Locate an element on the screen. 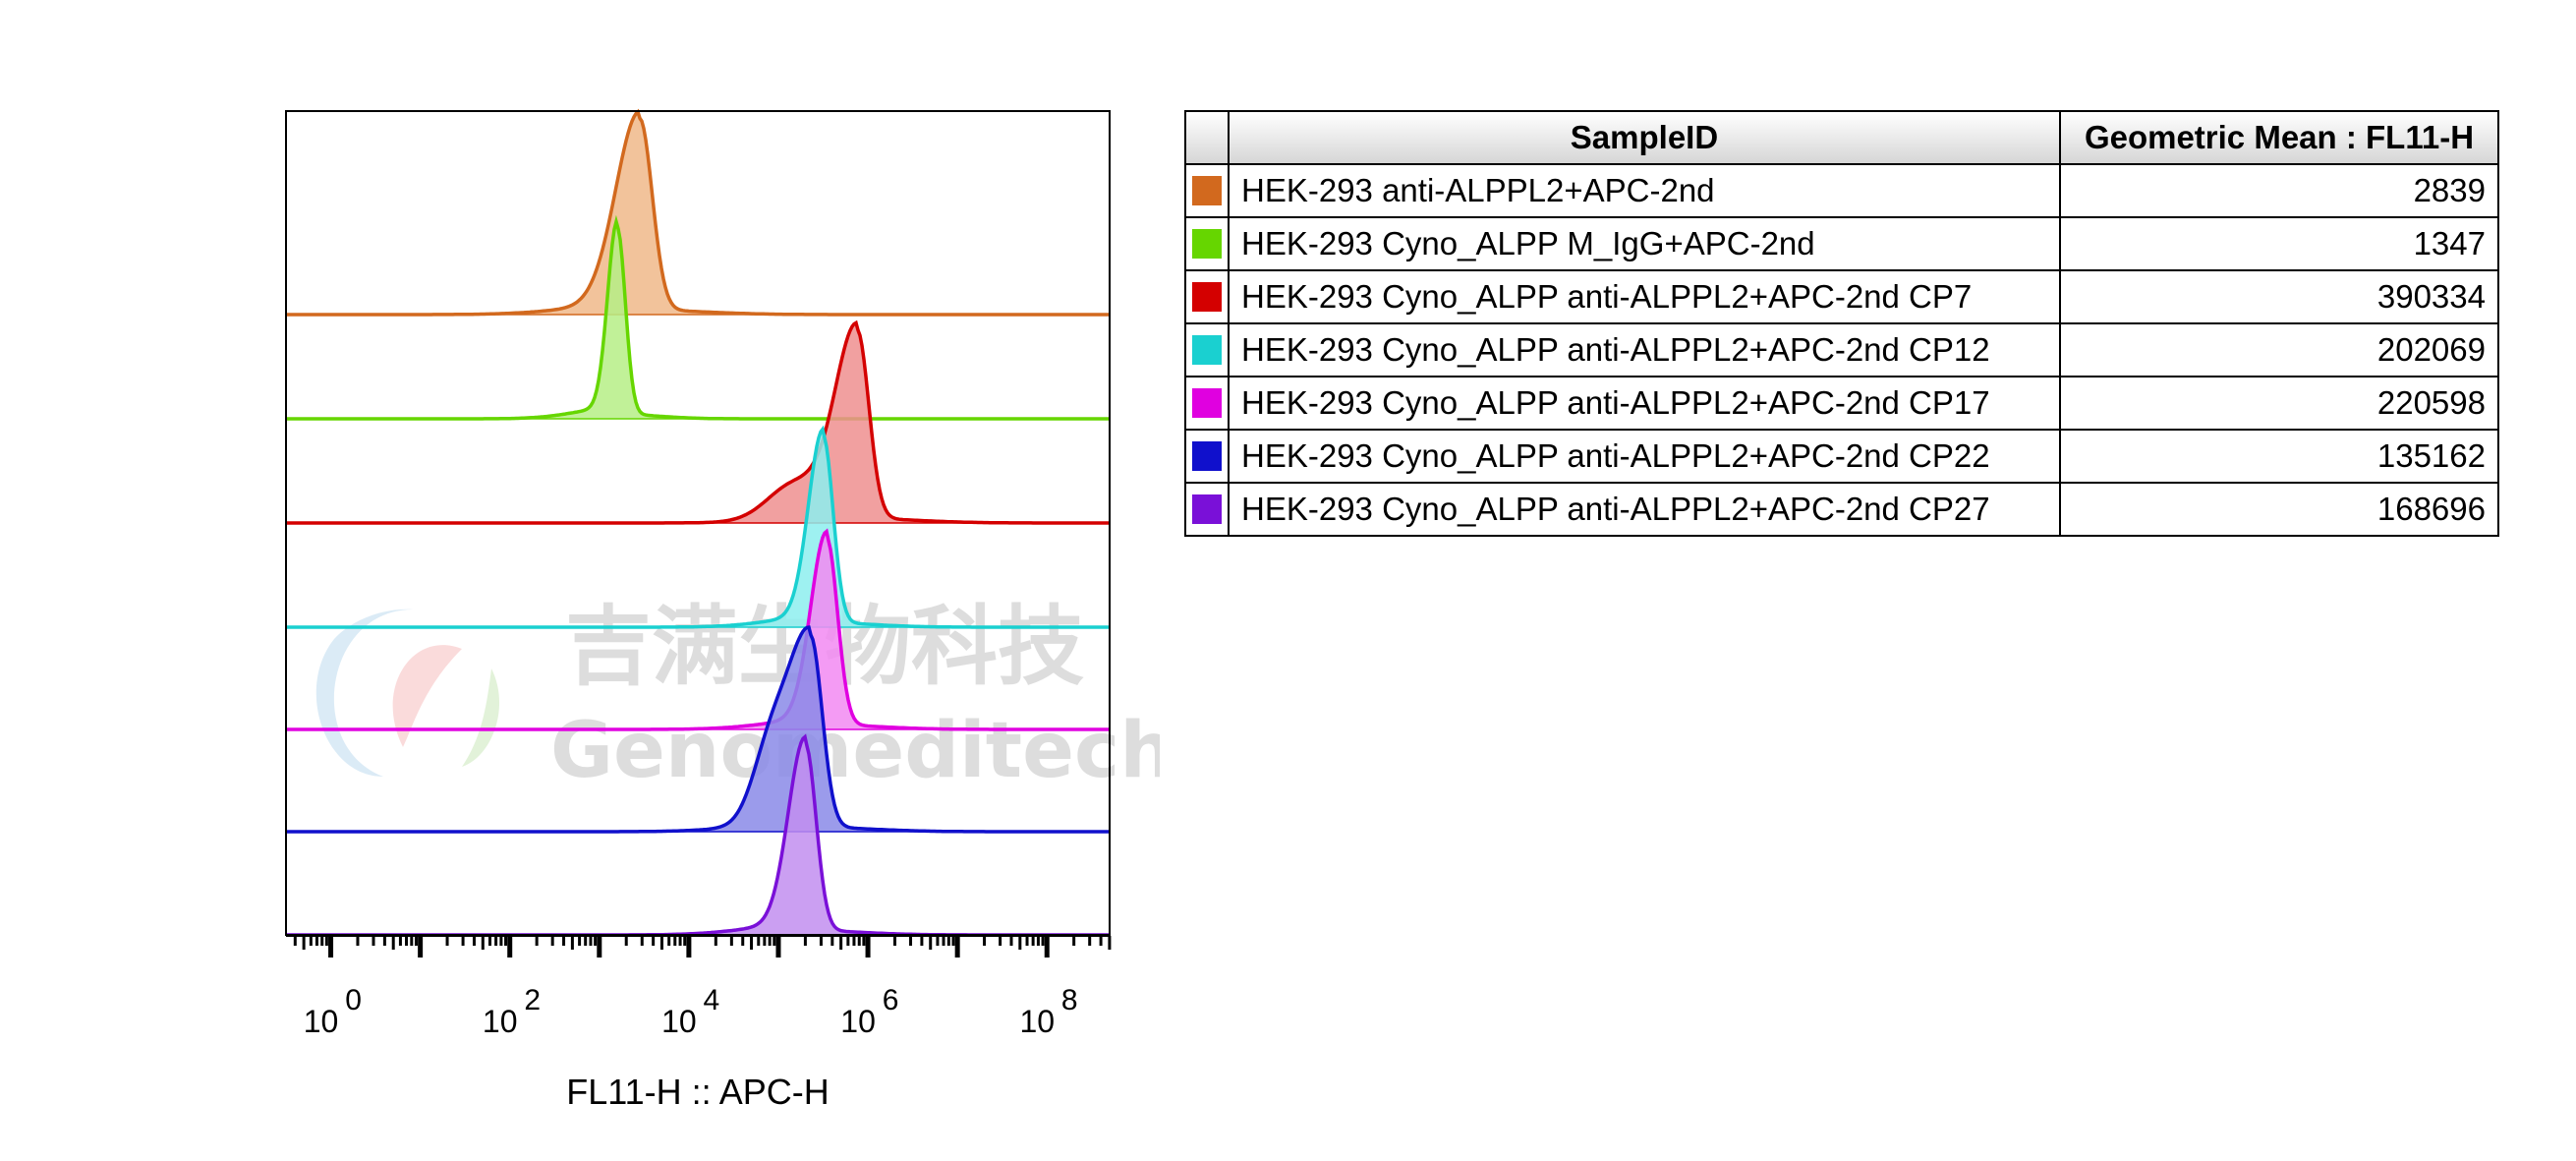  table-row: HEK-293 Cyno_ALPP M_IgG+APC-2nd 1347 is located at coordinates (1842, 243).